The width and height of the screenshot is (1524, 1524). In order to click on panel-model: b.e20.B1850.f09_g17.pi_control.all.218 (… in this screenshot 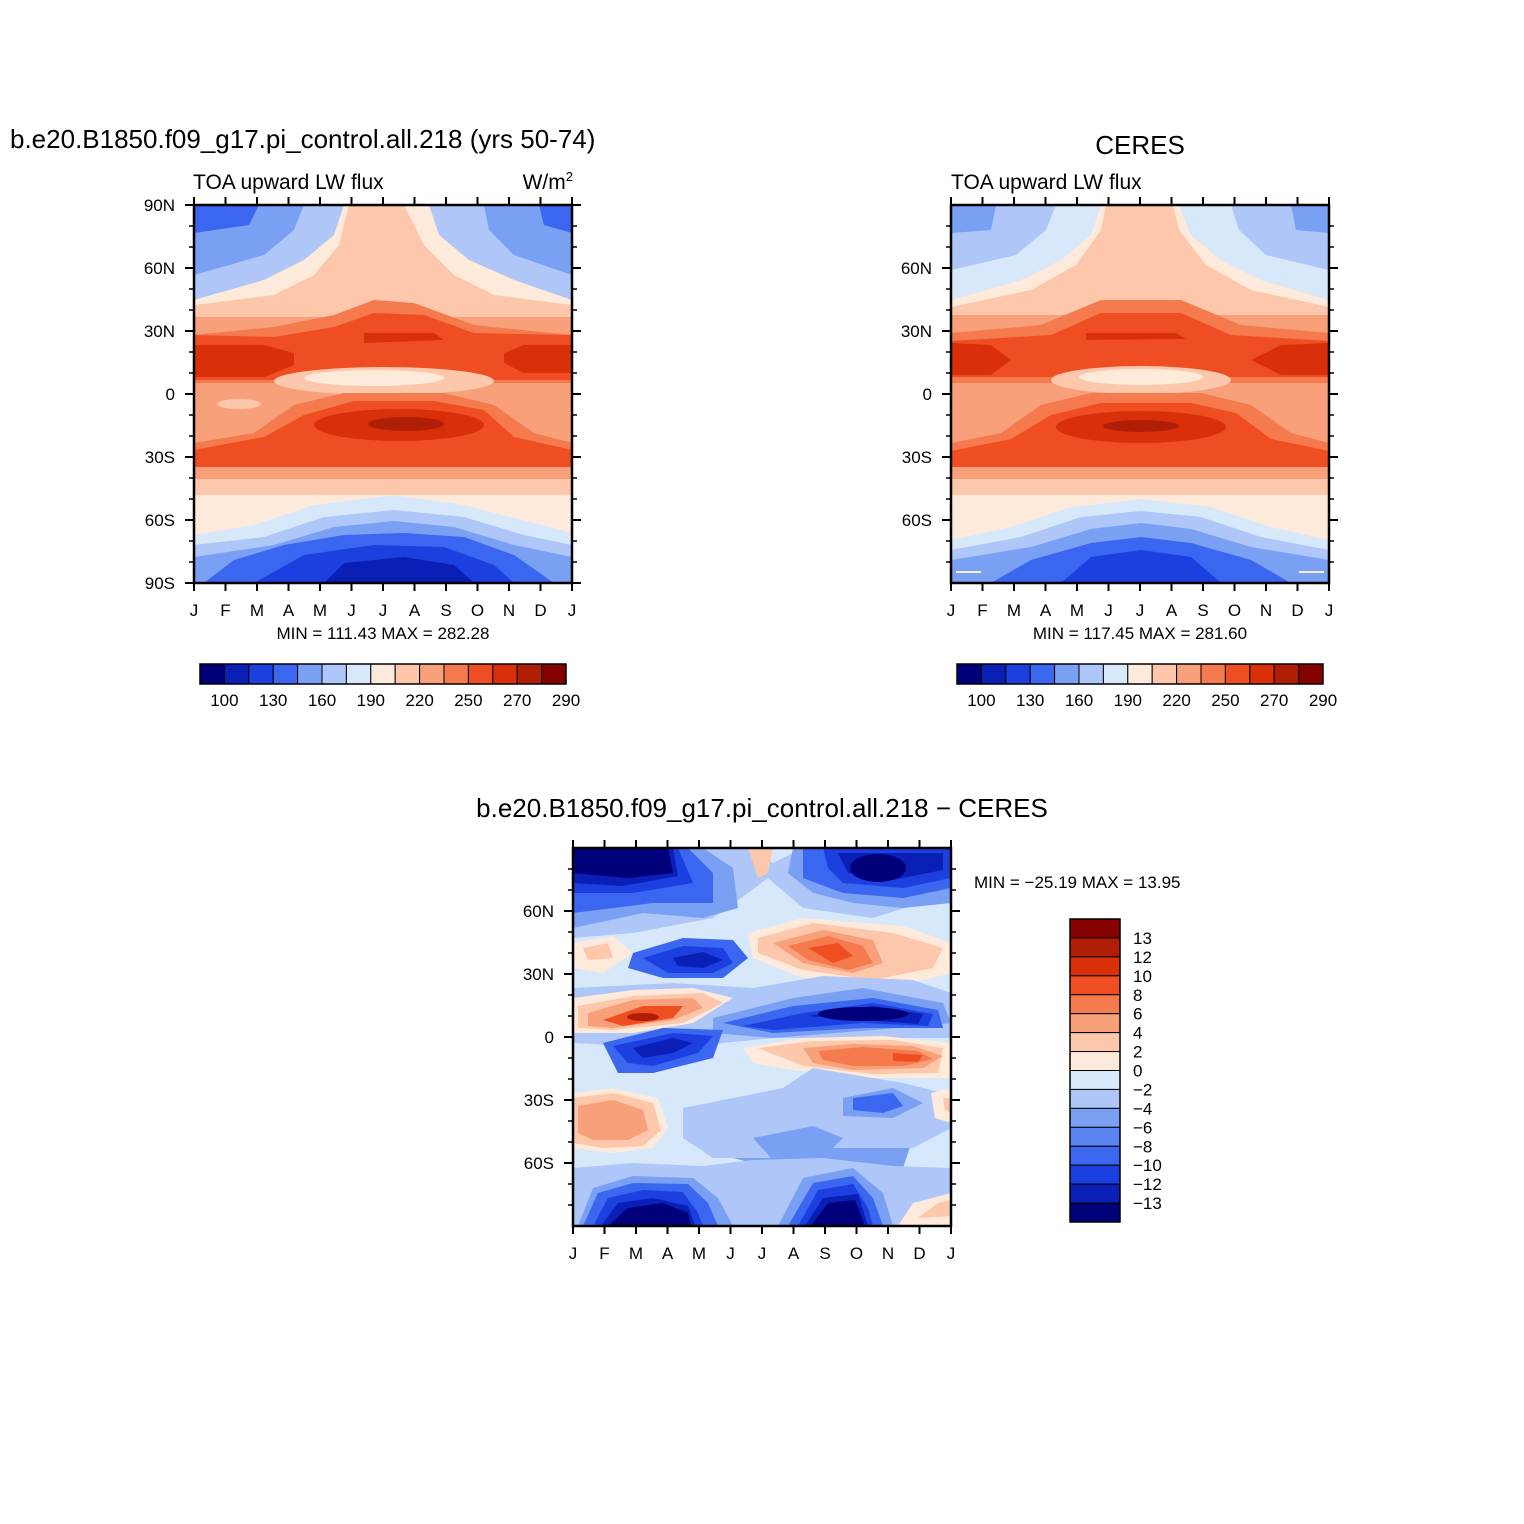, I will do `click(302, 417)`.